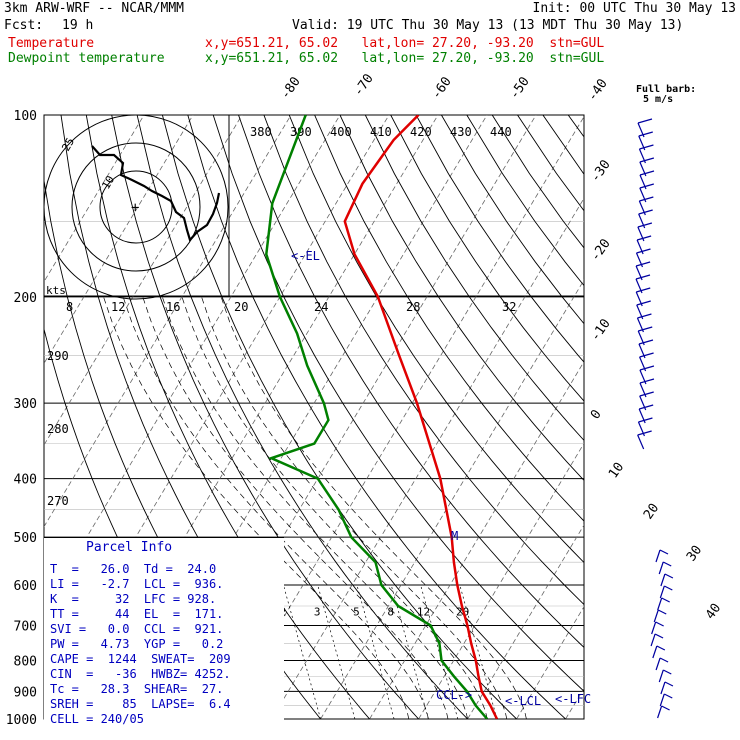  What do you see at coordinates (25, 404) in the screenshot?
I see `pressure-tick-label: 300` at bounding box center [25, 404].